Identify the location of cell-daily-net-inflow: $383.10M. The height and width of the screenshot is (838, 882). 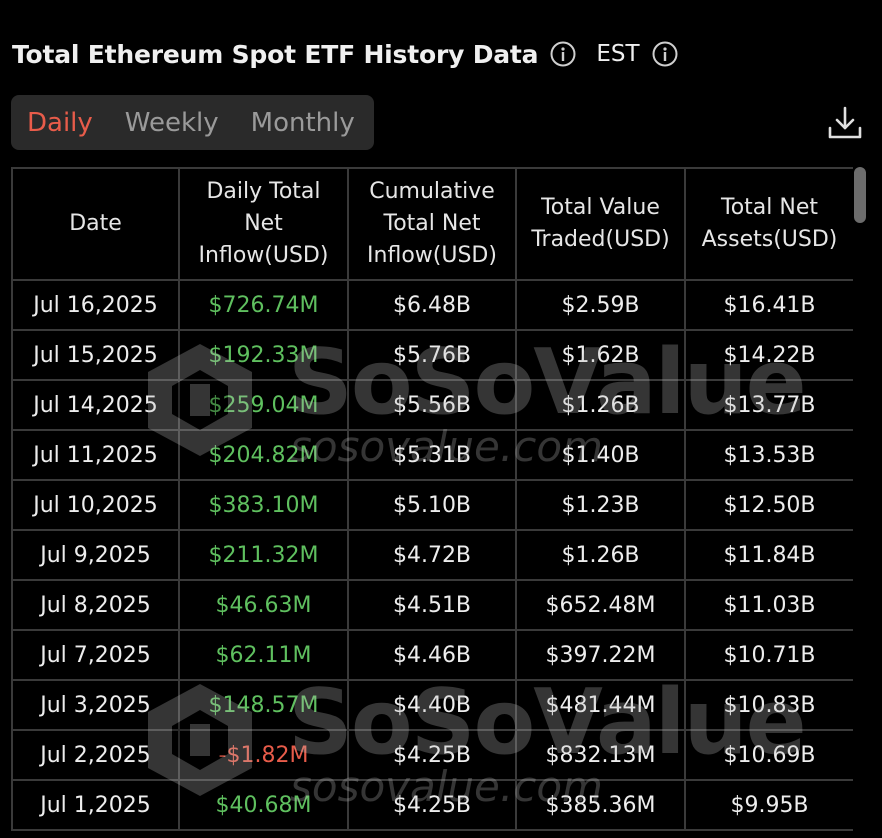
(263, 505).